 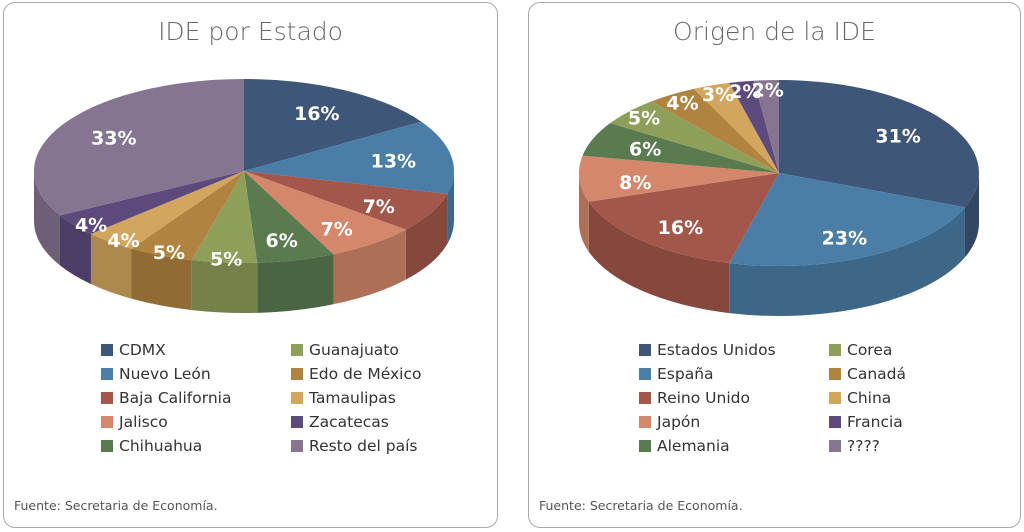 I want to click on legend-item: Zacatecas, so click(x=366, y=422).